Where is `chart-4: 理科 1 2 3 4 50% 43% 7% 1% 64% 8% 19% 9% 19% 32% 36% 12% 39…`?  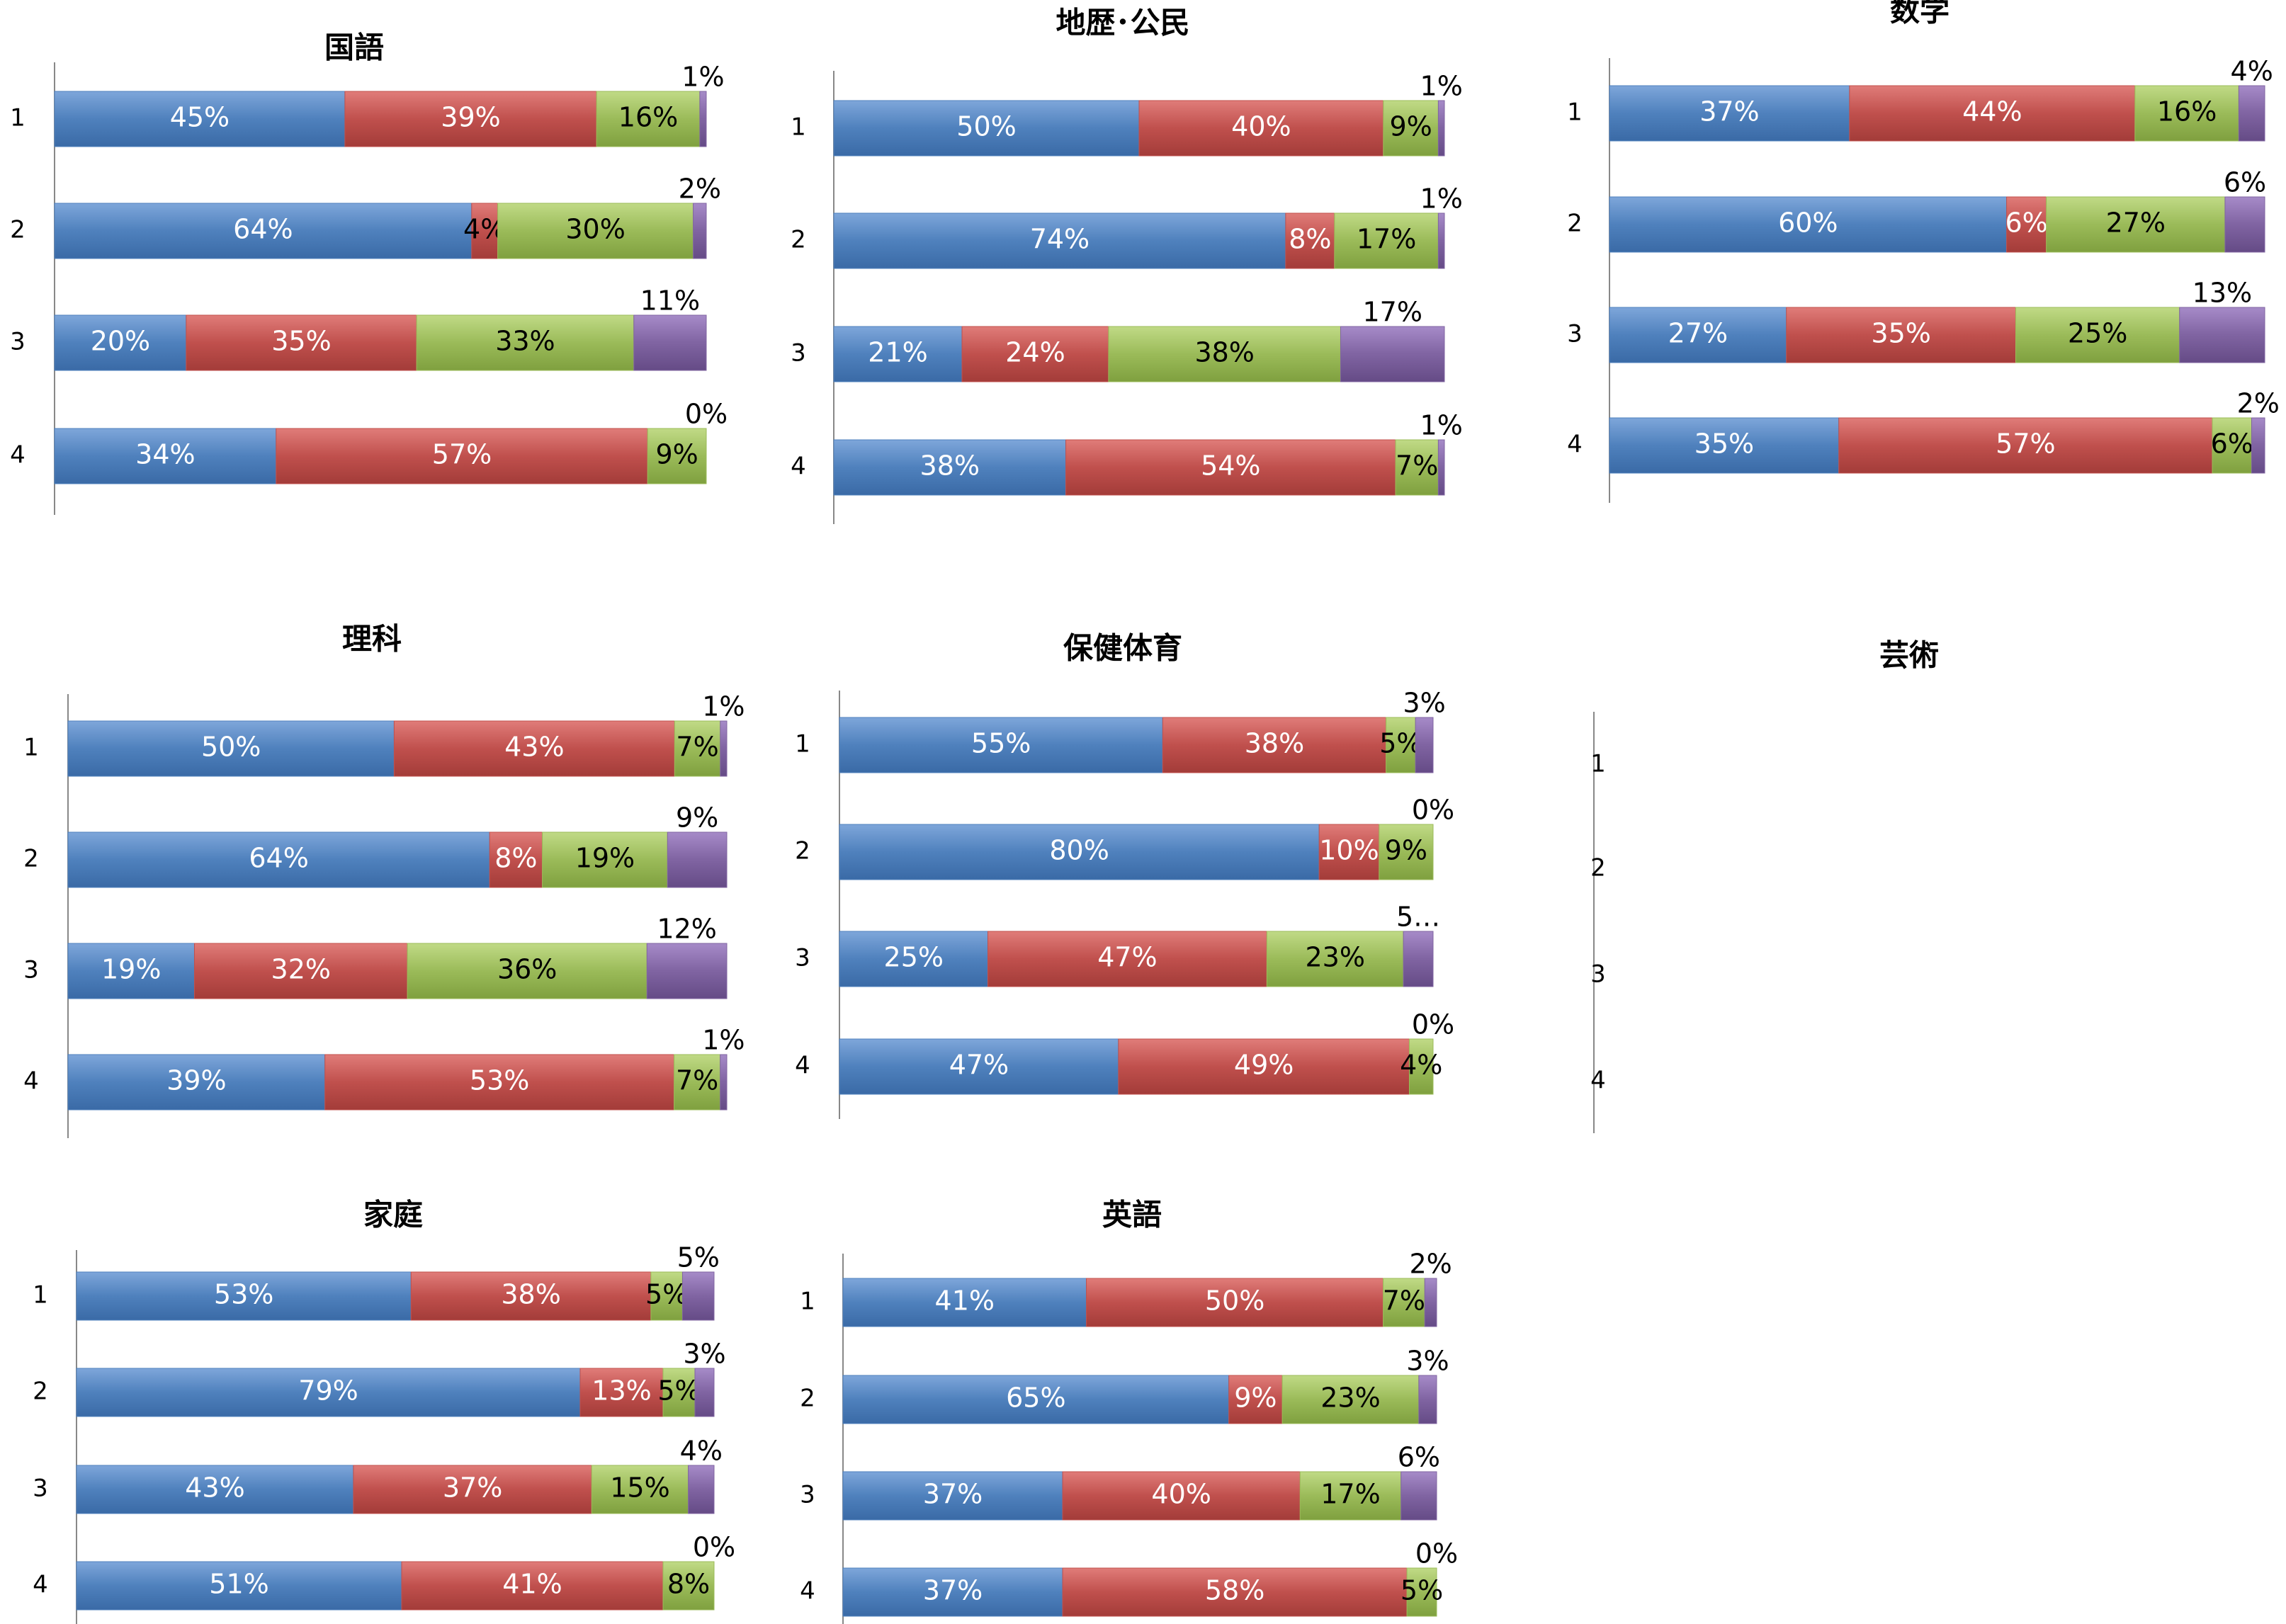 chart-4: 理科 1 2 3 4 50% 43% 7% 1% 64% 8% 19% 9% 19% 32% 36% 12% 39… is located at coordinates (384, 880).